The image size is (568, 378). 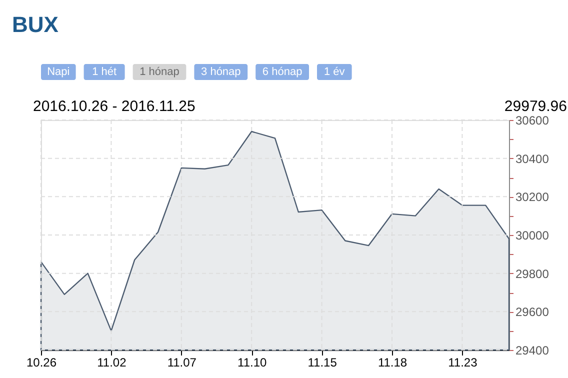 What do you see at coordinates (282, 72) in the screenshot?
I see `text: 6 hónap` at bounding box center [282, 72].